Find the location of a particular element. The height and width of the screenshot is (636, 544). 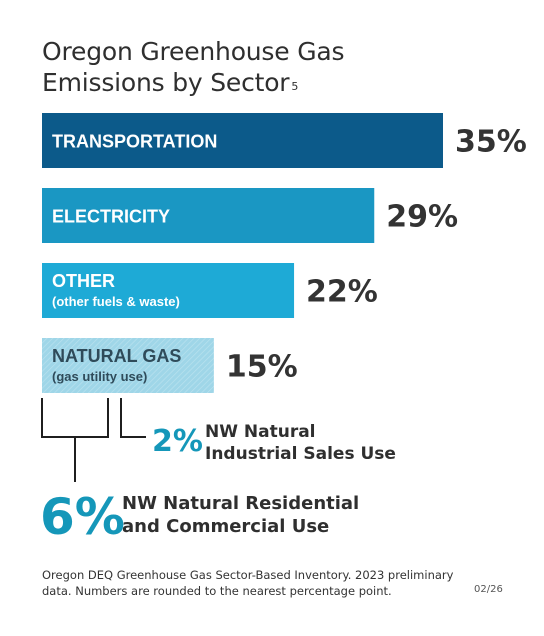

bar-sublabel-natural-gas: (gas utility use) is located at coordinates (99, 376).